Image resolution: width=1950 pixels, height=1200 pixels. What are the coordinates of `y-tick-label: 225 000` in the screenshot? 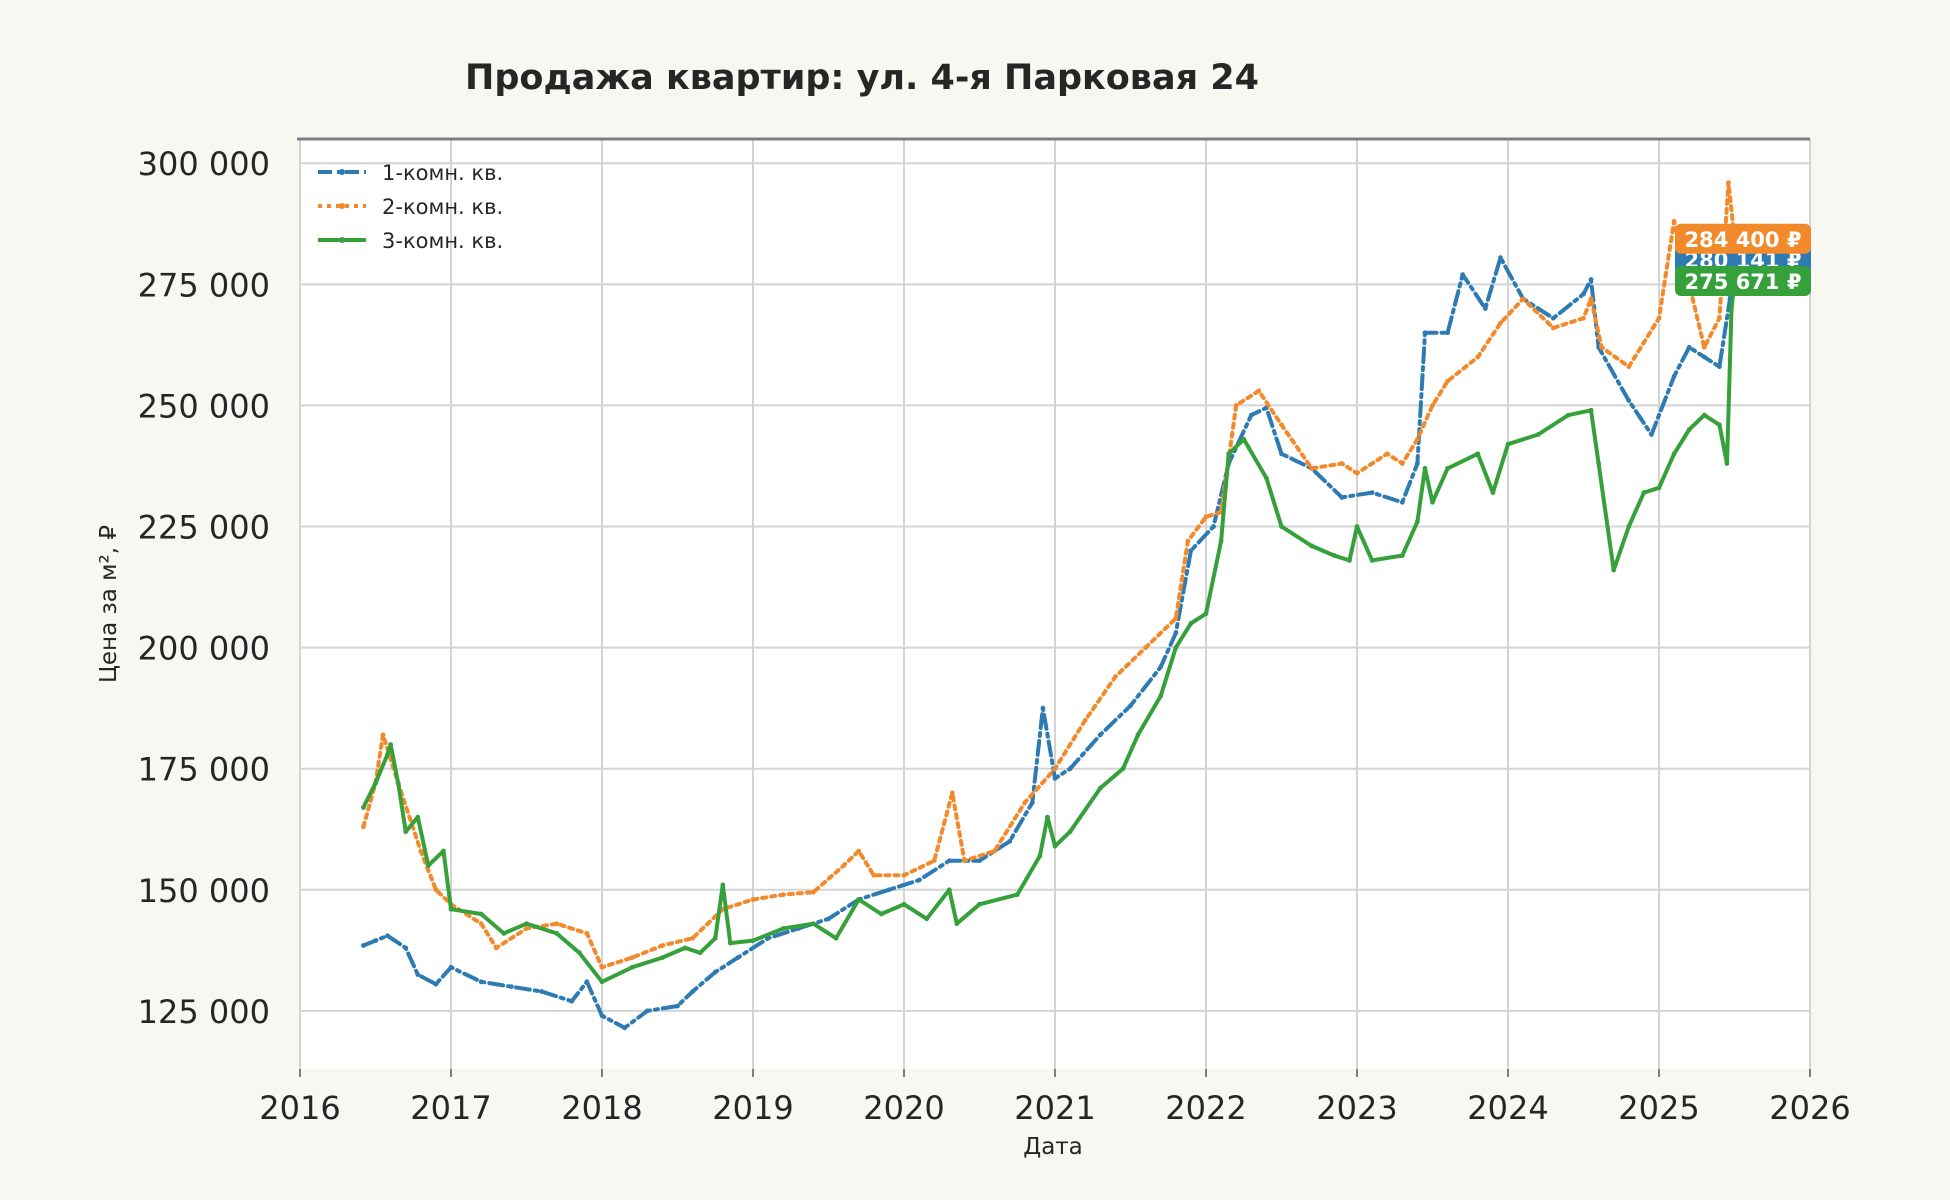 It's located at (204, 528).